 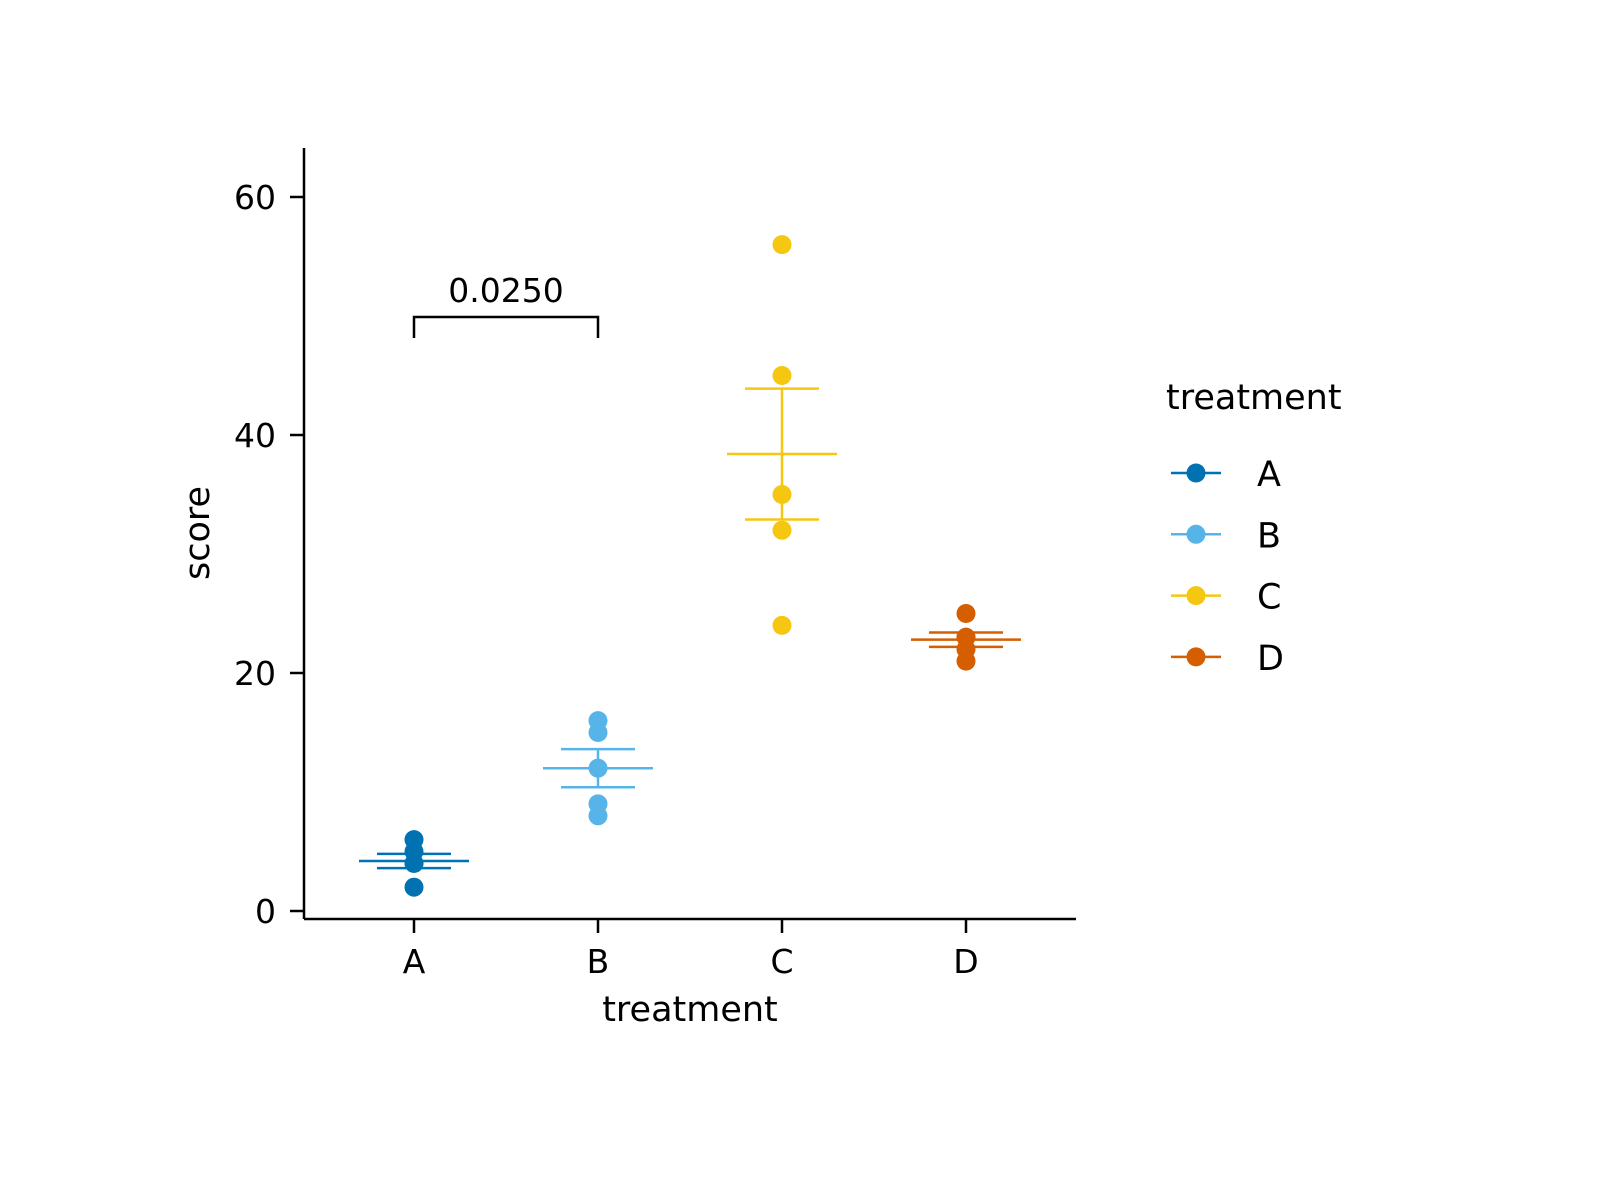 What do you see at coordinates (255, 673) in the screenshot?
I see `y-tick-label: 20` at bounding box center [255, 673].